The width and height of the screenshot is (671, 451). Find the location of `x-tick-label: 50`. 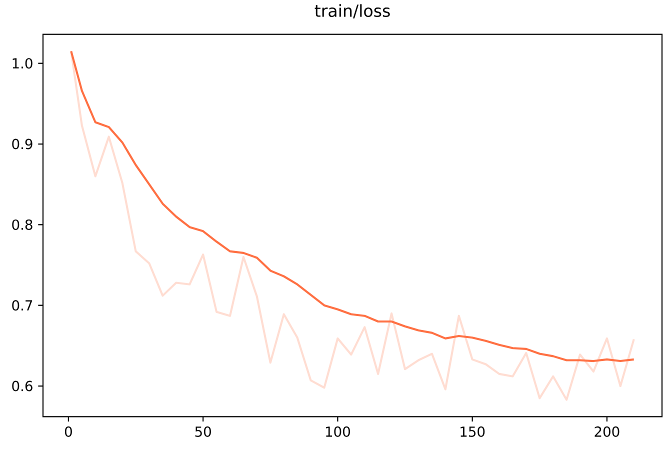

x-tick-label: 50 is located at coordinates (203, 431).